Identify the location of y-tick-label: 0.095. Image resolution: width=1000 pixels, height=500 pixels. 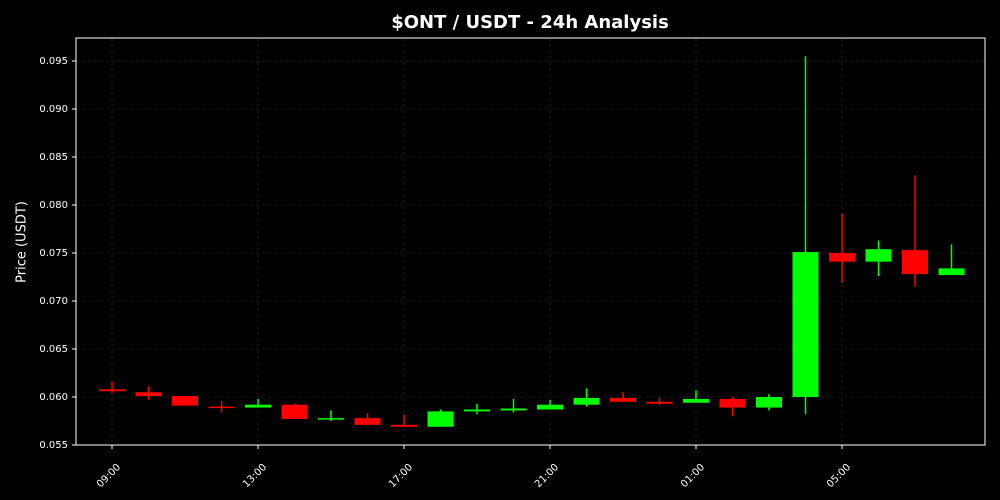
(53, 61).